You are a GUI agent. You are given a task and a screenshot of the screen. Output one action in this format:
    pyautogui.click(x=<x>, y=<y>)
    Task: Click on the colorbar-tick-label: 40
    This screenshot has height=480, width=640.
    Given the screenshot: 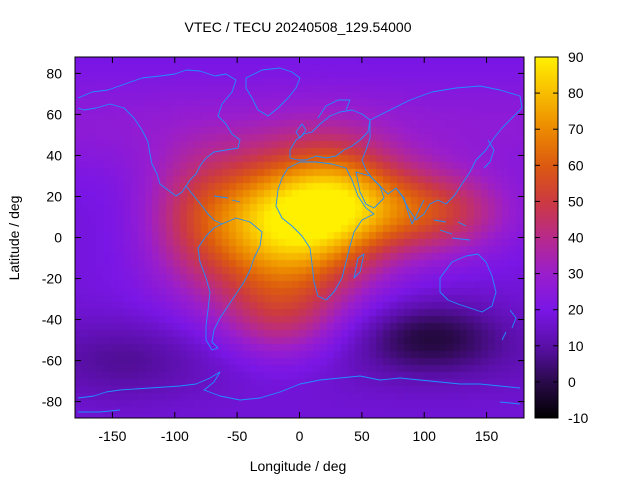 What is the action you would take?
    pyautogui.click(x=576, y=238)
    